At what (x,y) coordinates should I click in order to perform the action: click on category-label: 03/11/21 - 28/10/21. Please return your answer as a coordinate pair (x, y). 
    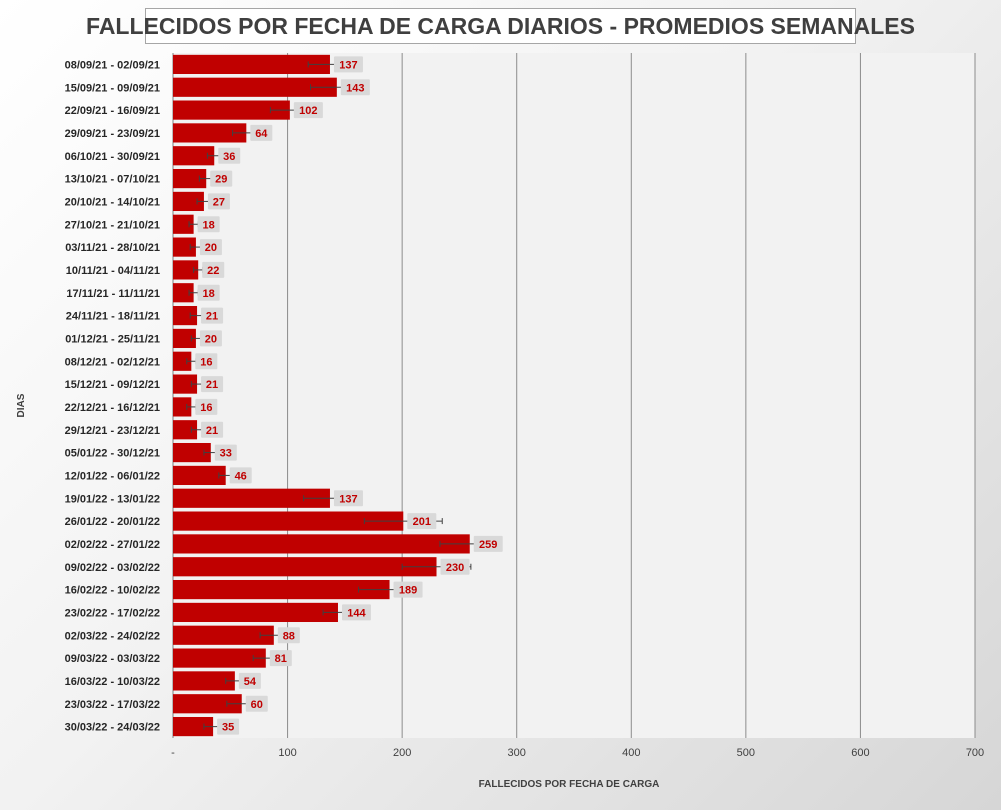
    Looking at the image, I should click on (112, 248).